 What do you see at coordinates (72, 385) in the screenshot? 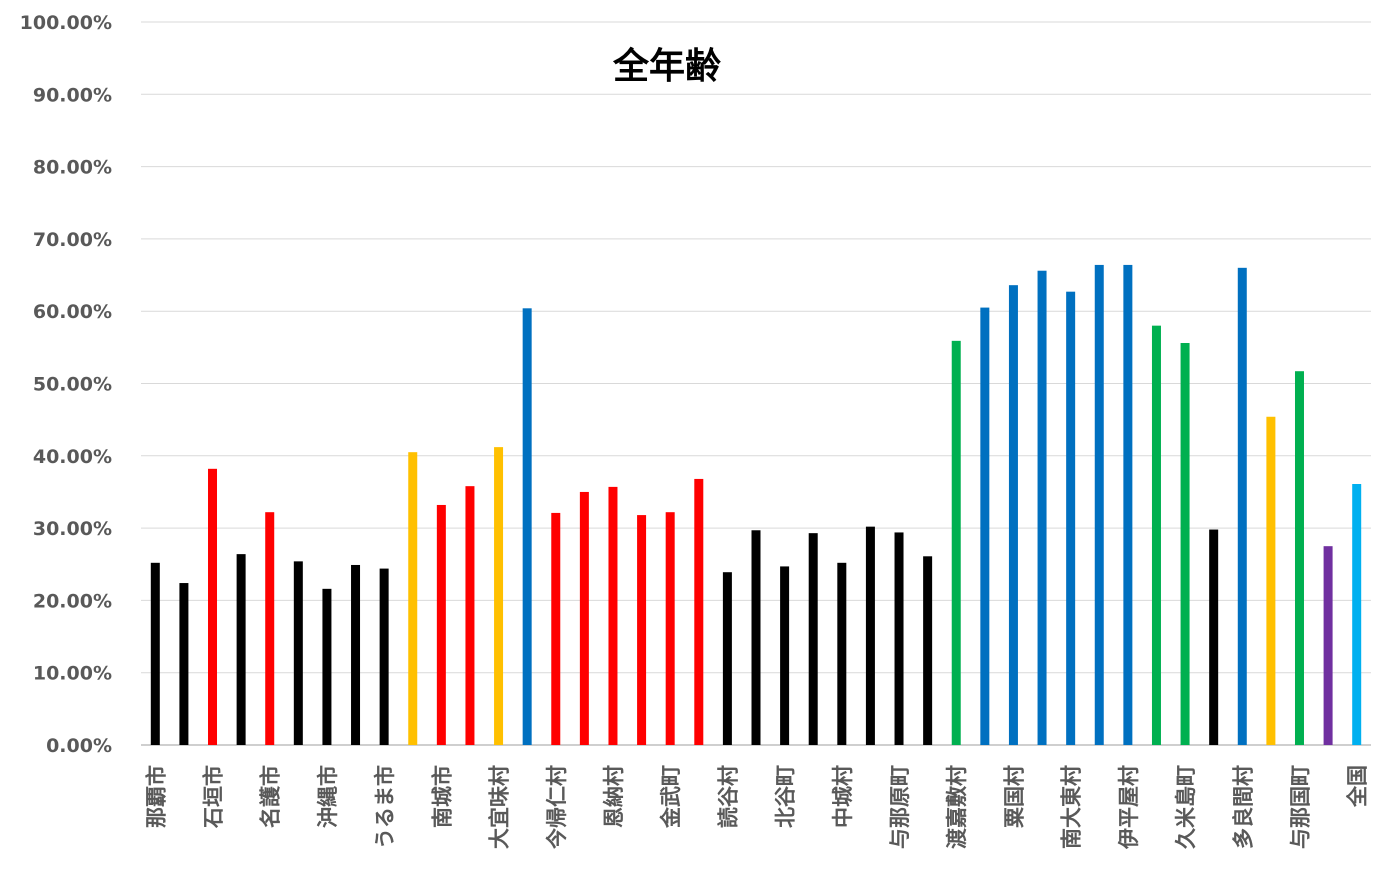
I see `y-tick-label: 50.00%` at bounding box center [72, 385].